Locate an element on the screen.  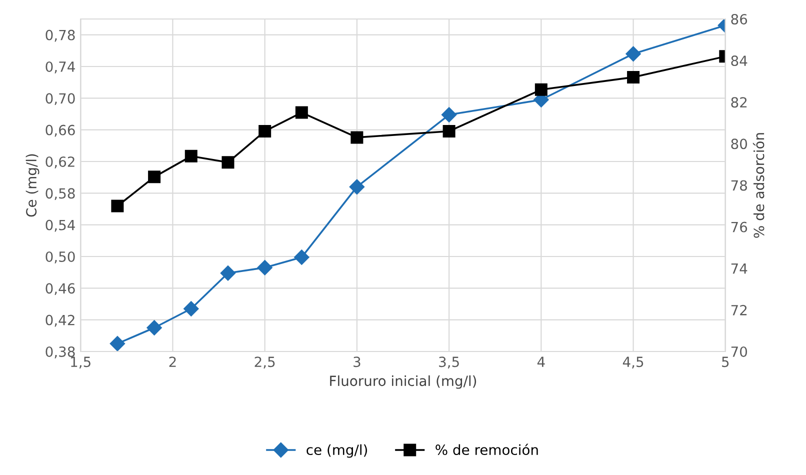
y2-axis-title: % de adsorción is located at coordinates (758, 185).